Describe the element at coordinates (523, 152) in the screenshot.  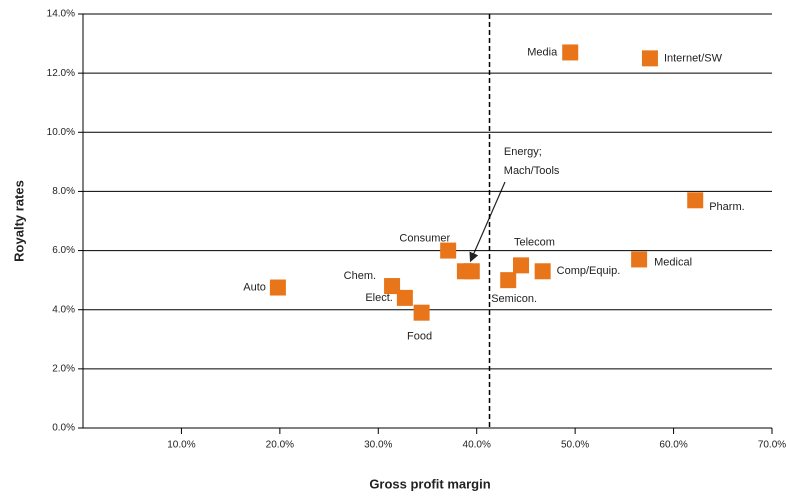
I see `point-label: Energy;` at that location.